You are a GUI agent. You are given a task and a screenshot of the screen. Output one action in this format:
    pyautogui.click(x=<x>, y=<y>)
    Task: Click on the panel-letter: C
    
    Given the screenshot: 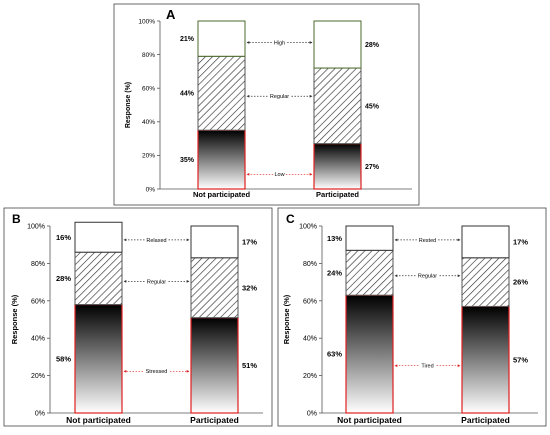 What is the action you would take?
    pyautogui.click(x=290, y=219)
    